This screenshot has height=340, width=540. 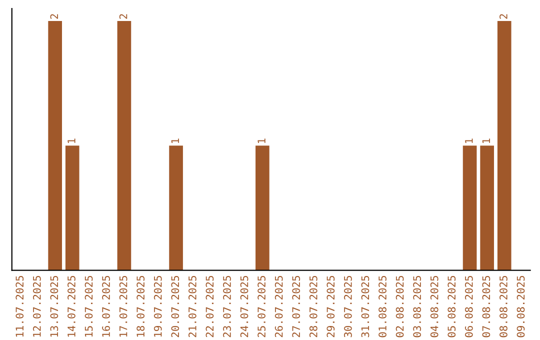 I want to click on x-tick-label: 19.07.2025, so click(x=158, y=306).